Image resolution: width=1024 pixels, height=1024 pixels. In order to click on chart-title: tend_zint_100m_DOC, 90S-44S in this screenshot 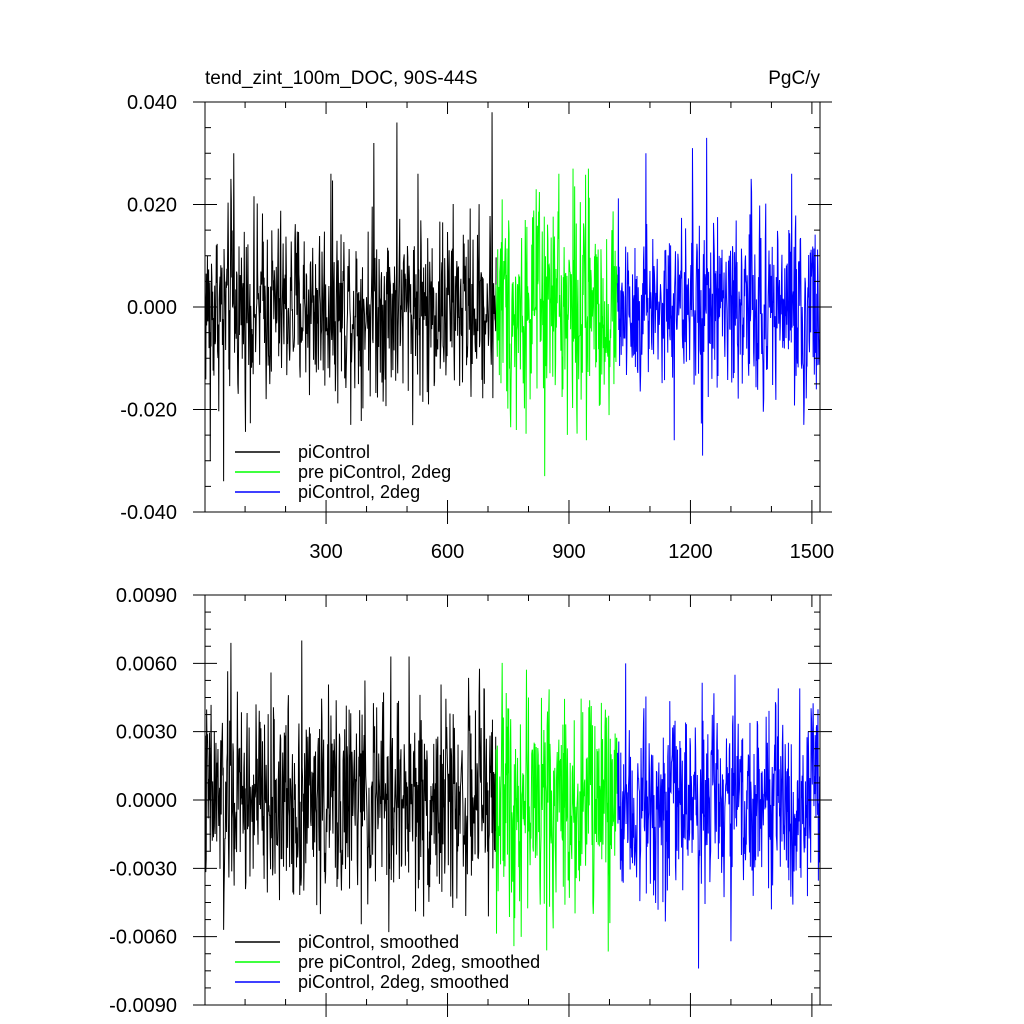, I will do `click(341, 78)`.